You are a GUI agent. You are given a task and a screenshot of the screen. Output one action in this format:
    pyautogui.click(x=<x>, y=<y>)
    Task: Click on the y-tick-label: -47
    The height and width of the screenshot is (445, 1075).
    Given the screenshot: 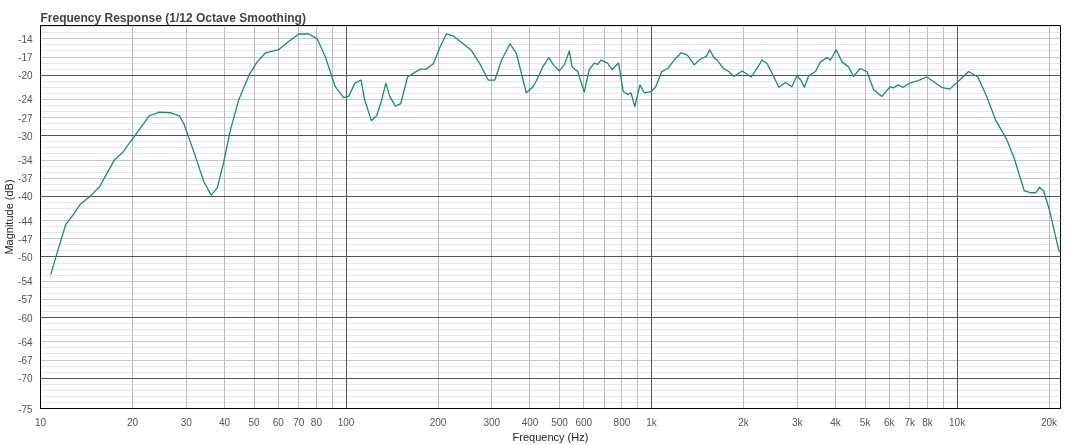 What is the action you would take?
    pyautogui.click(x=25, y=239)
    